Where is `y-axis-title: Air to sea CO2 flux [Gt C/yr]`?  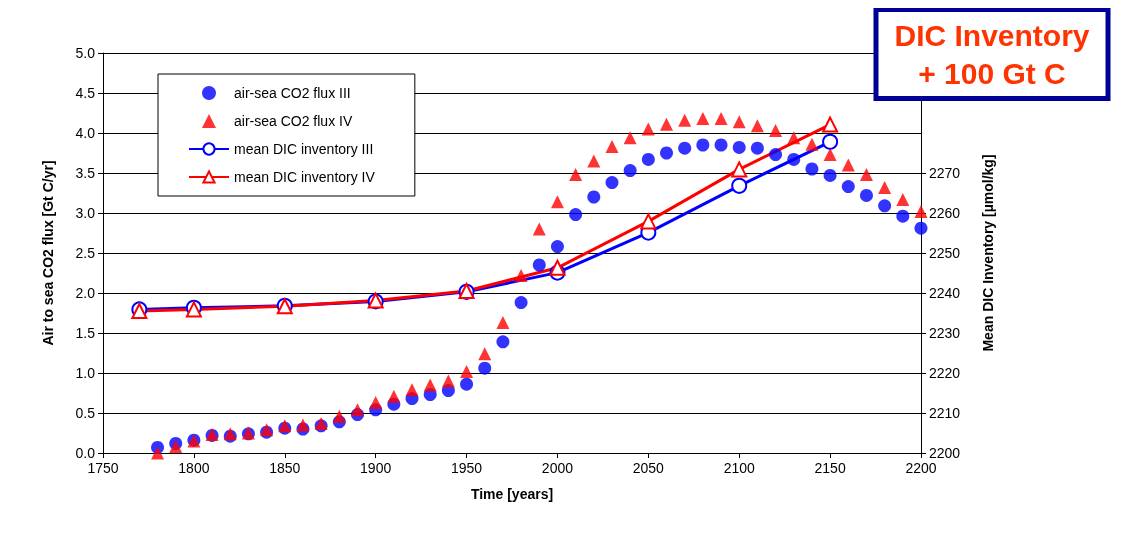 y-axis-title: Air to sea CO2 flux [Gt C/yr] is located at coordinates (48, 253).